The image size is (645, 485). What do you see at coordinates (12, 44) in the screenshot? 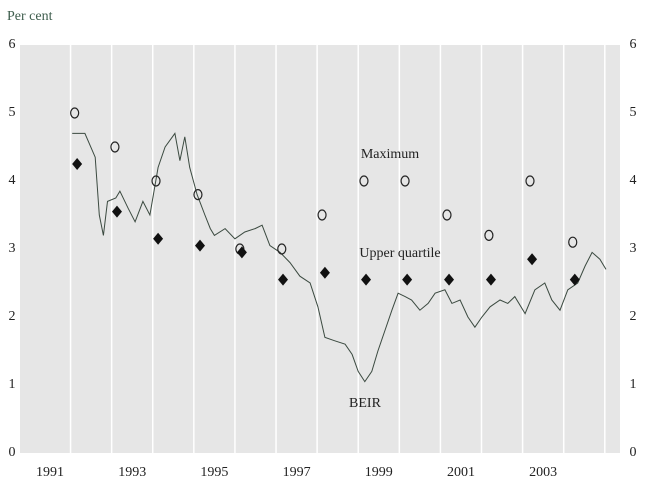
I see `y-tick-label: 6` at bounding box center [12, 44].